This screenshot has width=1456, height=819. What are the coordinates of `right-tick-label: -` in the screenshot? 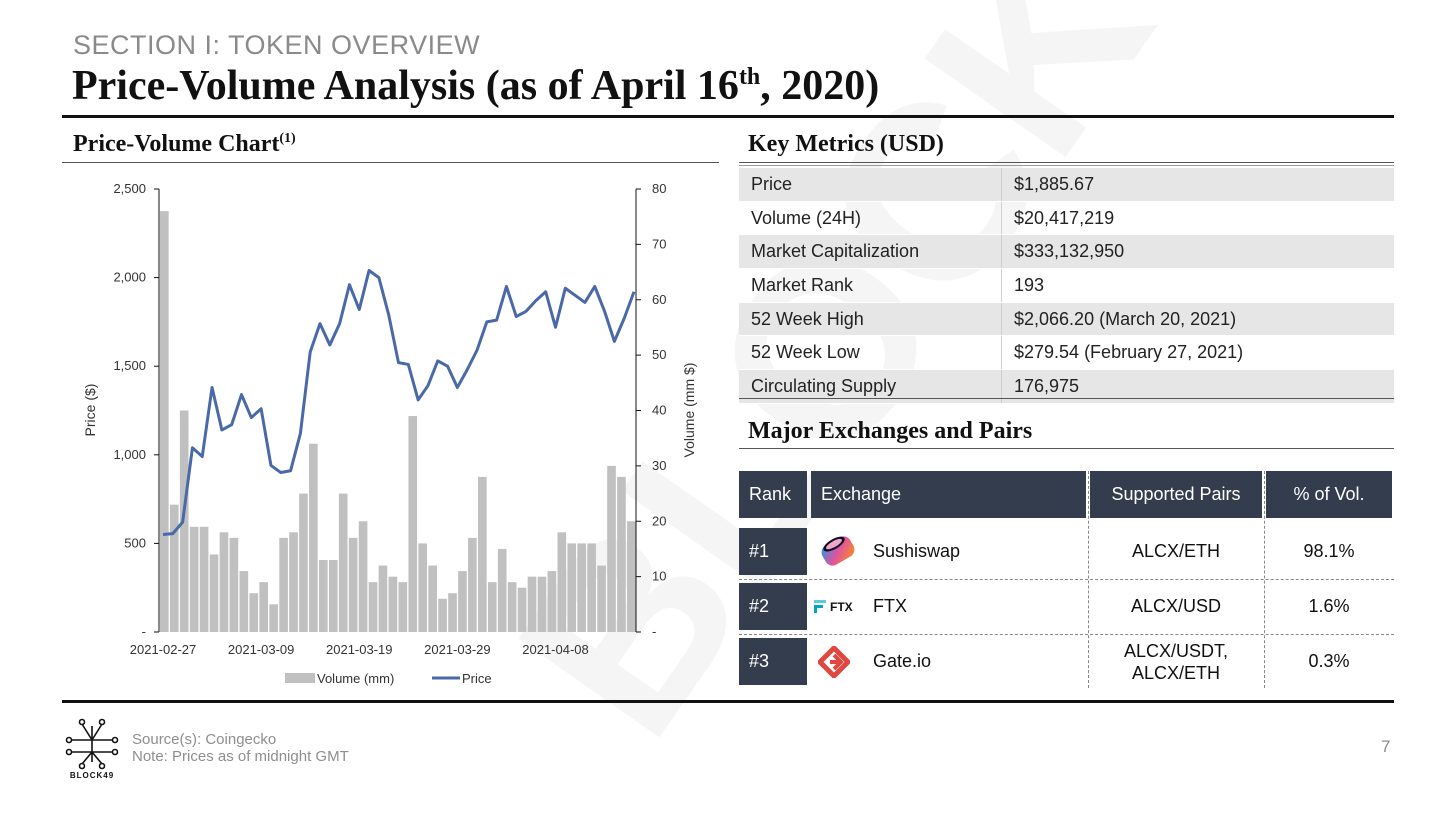 It's located at (654, 631).